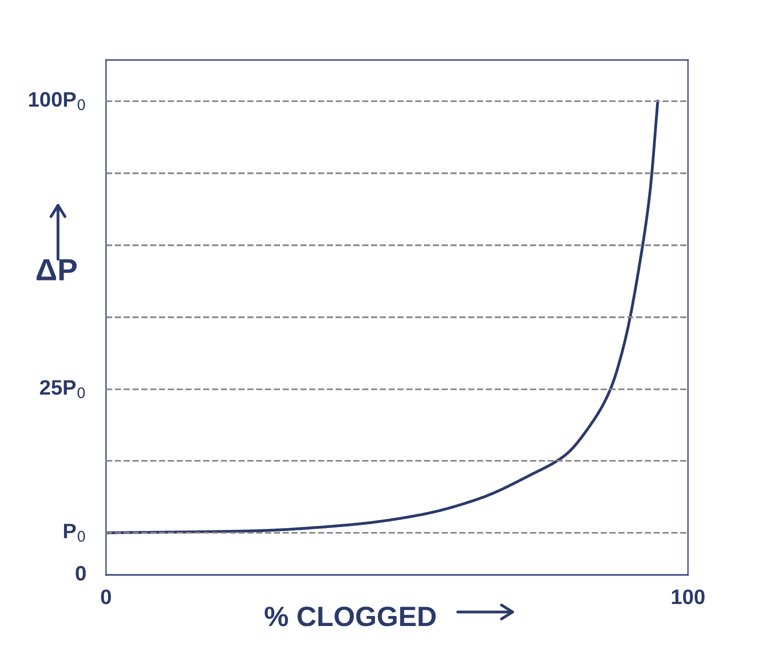 This screenshot has width=768, height=666. I want to click on x-tick-label: 100, so click(688, 596).